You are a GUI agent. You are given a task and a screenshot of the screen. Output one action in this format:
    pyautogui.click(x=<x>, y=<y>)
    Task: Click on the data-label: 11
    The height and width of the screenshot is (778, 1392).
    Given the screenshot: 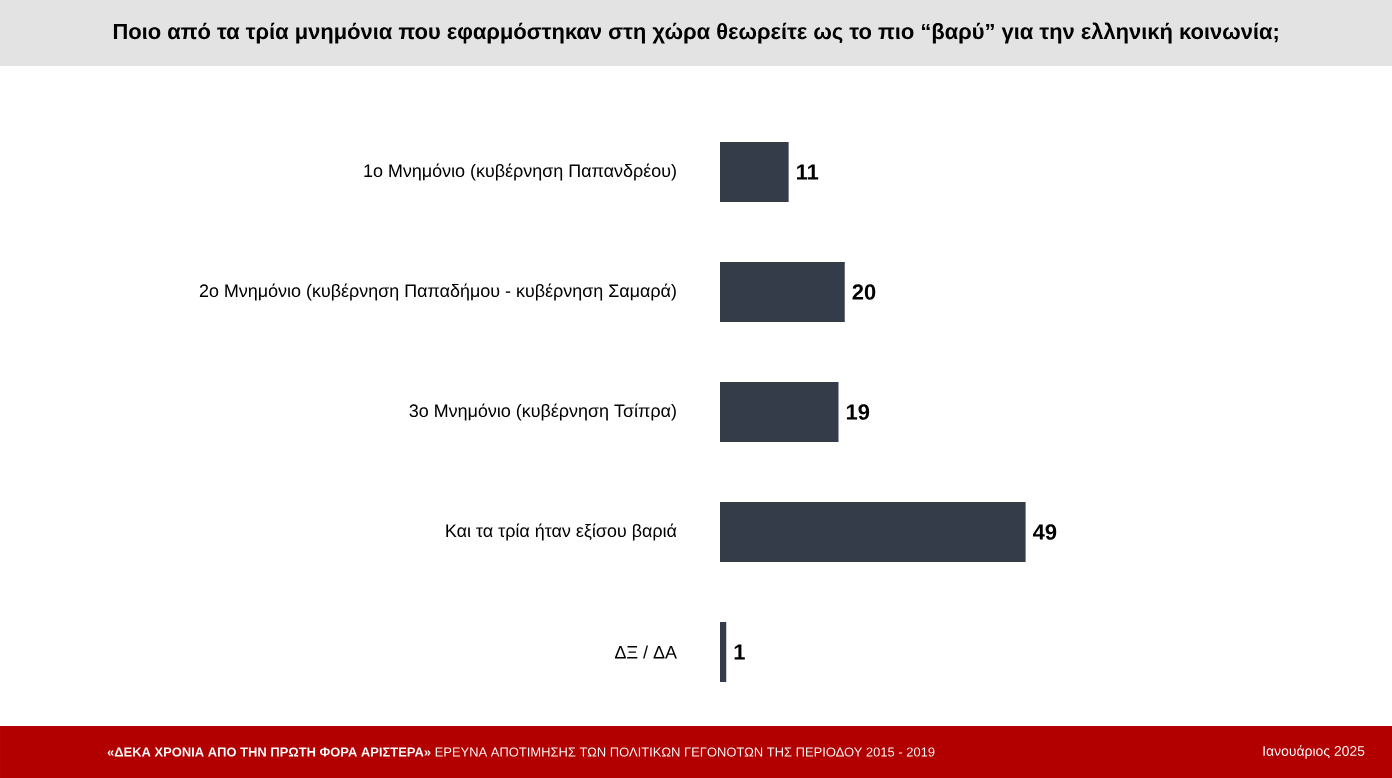 What is the action you would take?
    pyautogui.click(x=808, y=172)
    